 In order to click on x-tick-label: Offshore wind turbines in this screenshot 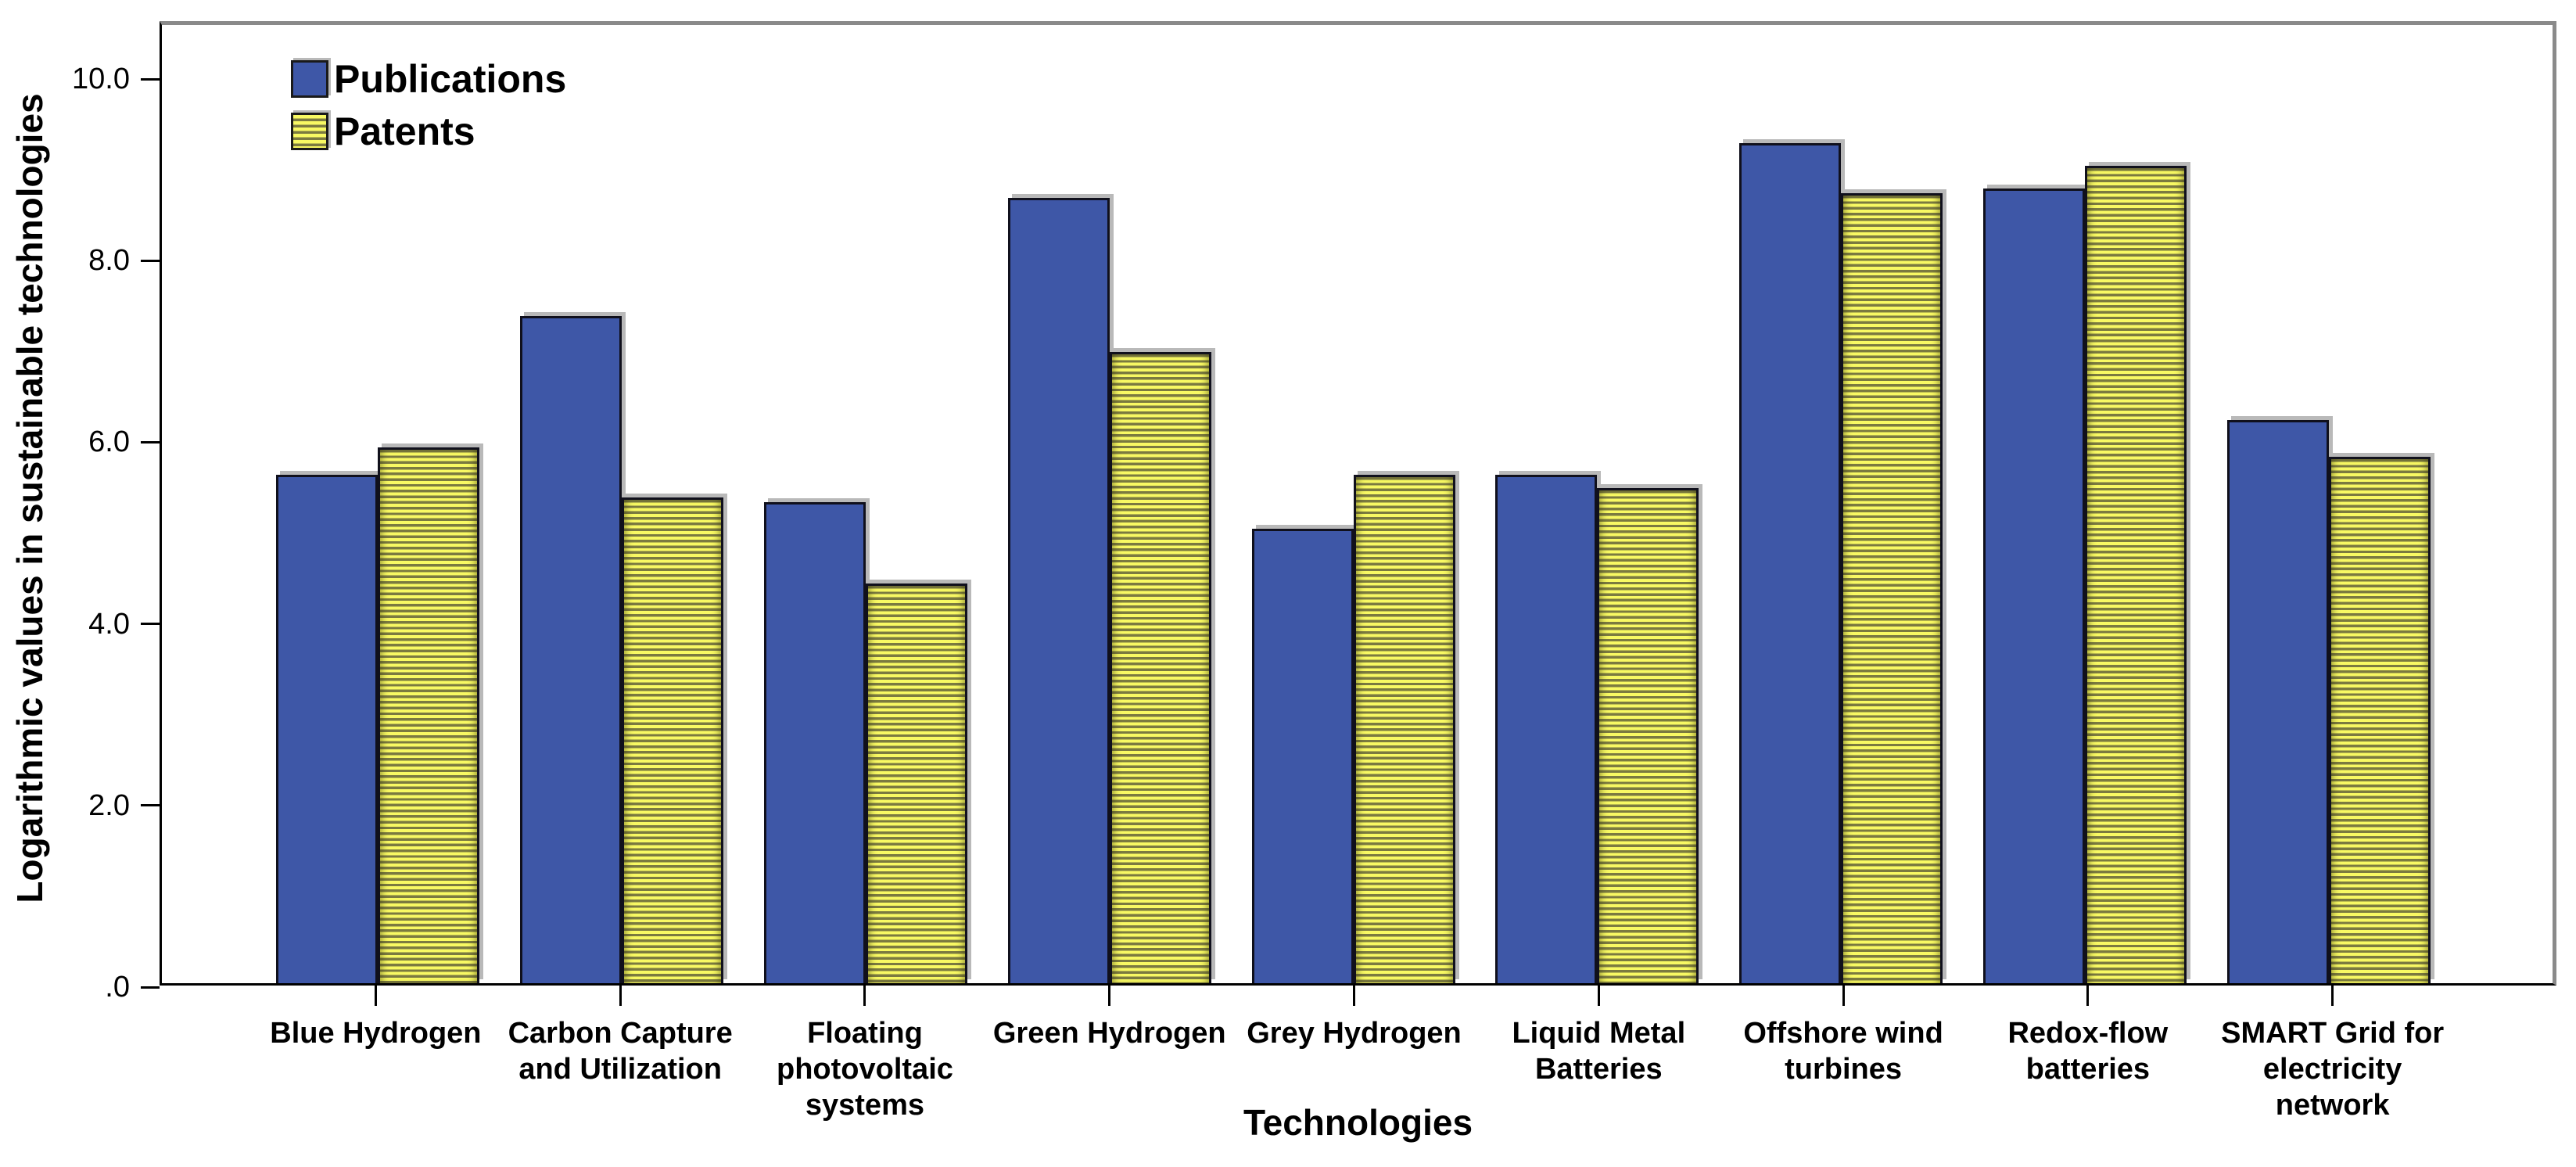, I will do `click(1843, 1051)`.